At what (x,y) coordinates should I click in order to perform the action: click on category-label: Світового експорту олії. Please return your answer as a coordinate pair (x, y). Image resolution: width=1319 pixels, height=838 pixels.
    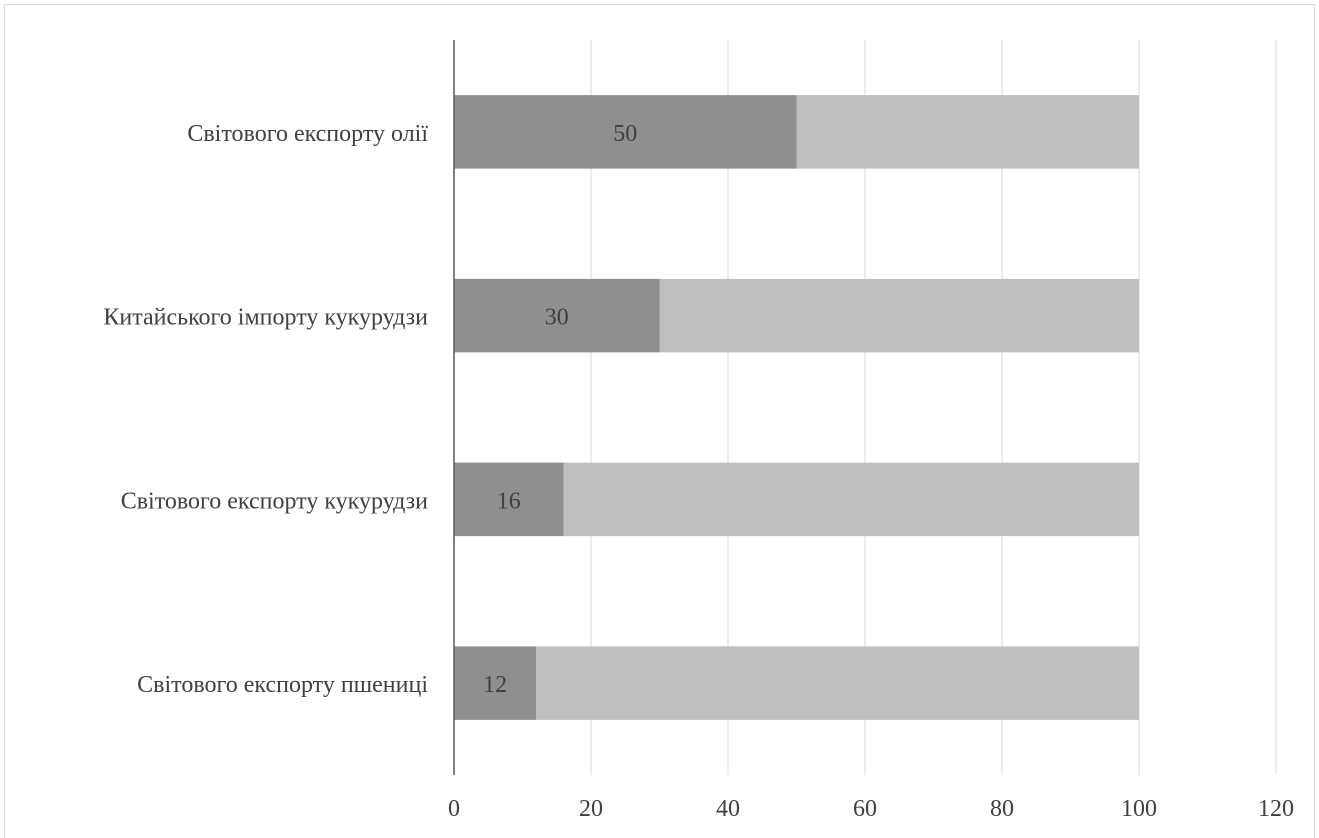
    Looking at the image, I should click on (307, 134).